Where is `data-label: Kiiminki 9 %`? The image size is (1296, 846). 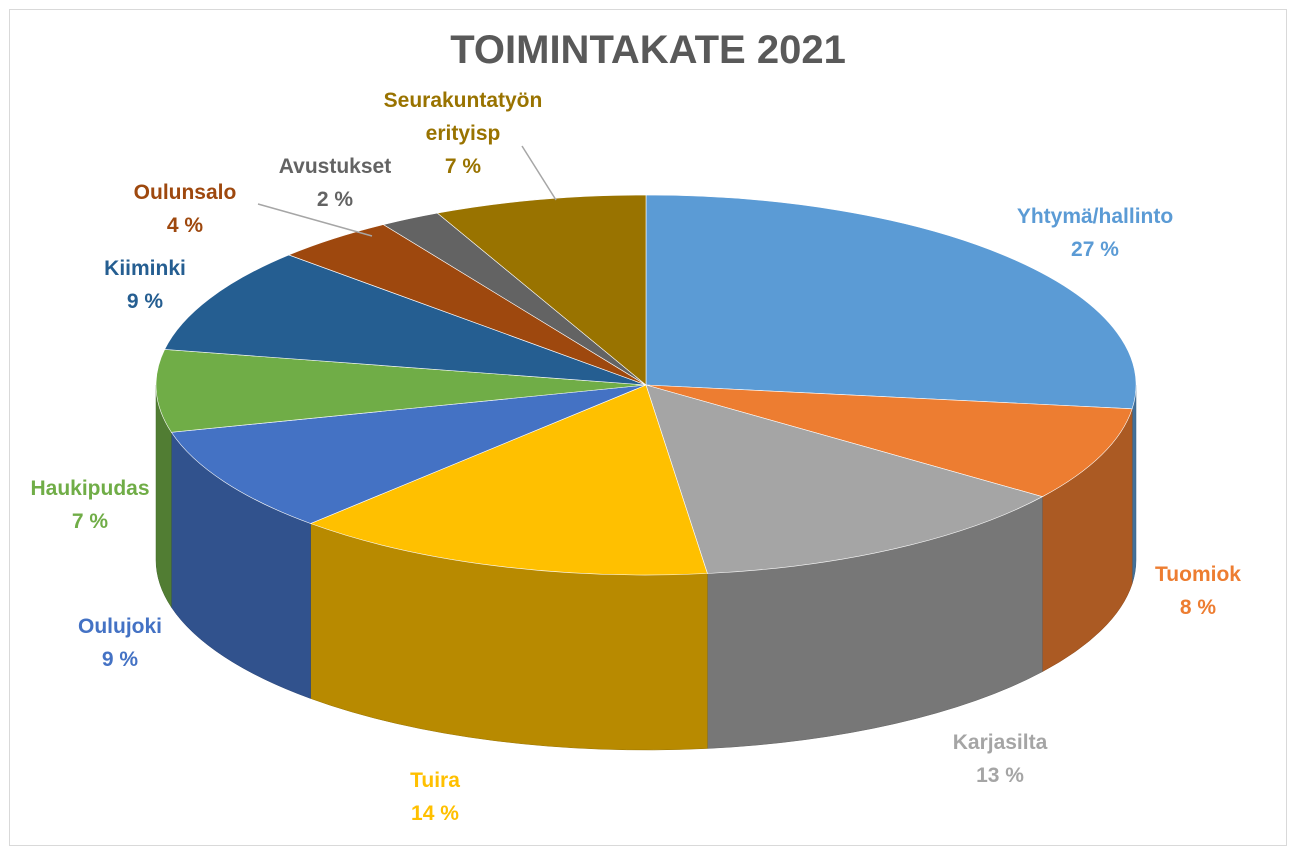 data-label: Kiiminki 9 % is located at coordinates (145, 285).